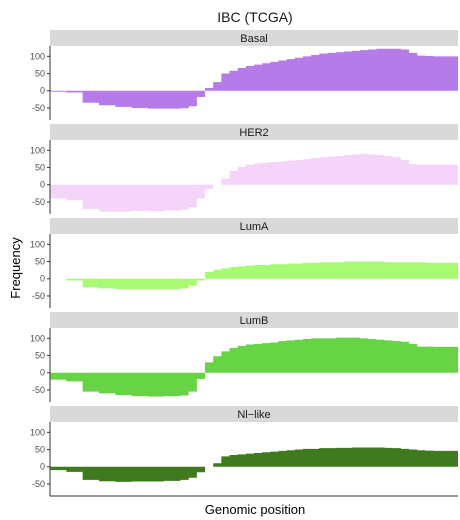  Describe the element at coordinates (38, 296) in the screenshot. I see `y-tick-label-luma: -50` at that location.